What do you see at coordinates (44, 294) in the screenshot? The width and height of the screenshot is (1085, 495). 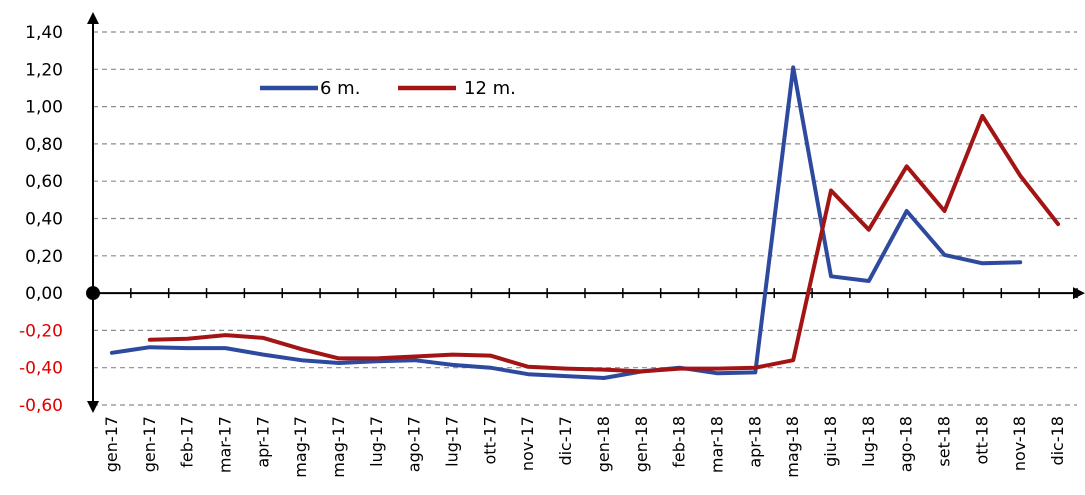 I see `y-tick-label: 0,00` at bounding box center [44, 294].